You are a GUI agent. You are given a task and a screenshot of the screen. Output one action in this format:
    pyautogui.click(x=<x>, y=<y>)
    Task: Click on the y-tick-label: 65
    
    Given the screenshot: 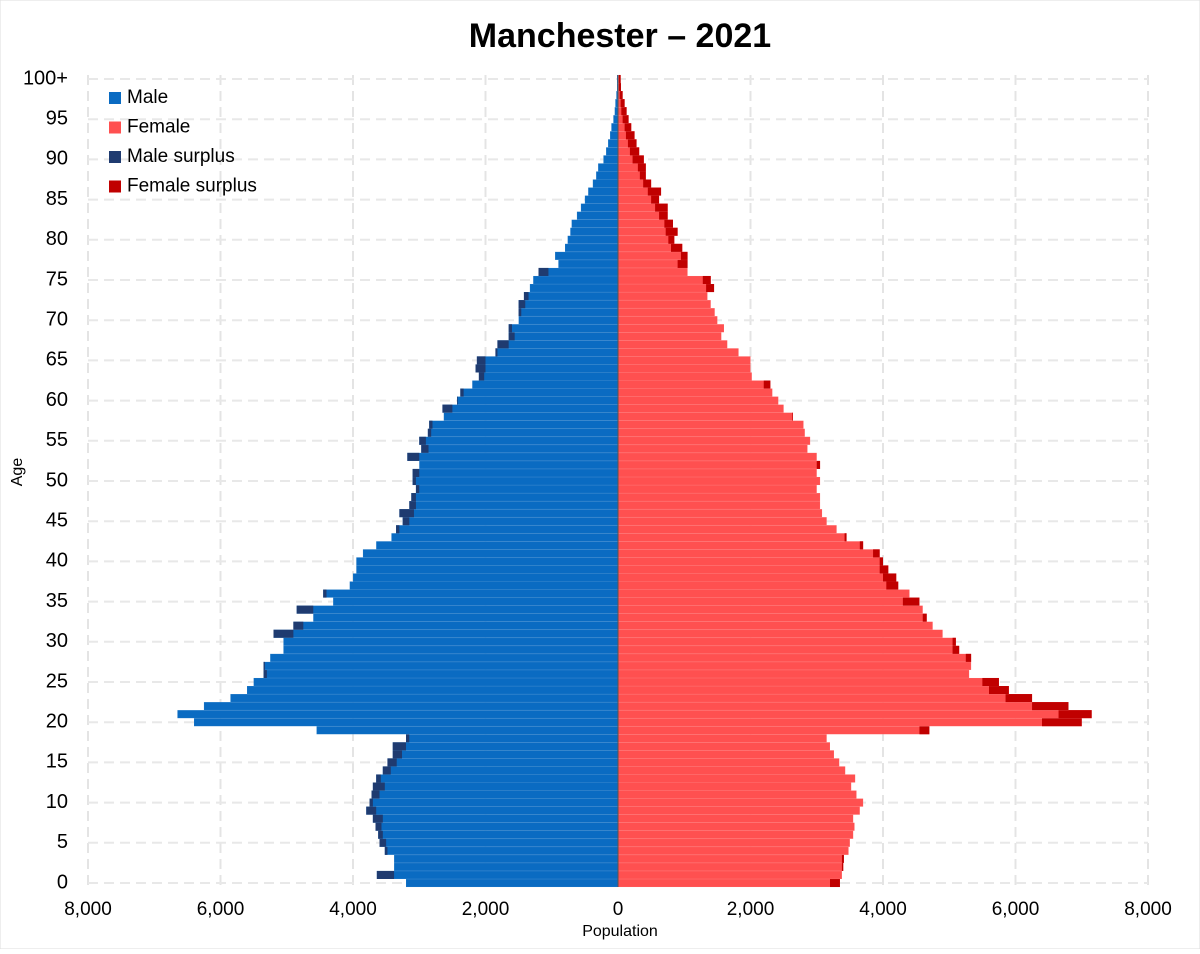 What is the action you would take?
    pyautogui.click(x=57, y=360)
    